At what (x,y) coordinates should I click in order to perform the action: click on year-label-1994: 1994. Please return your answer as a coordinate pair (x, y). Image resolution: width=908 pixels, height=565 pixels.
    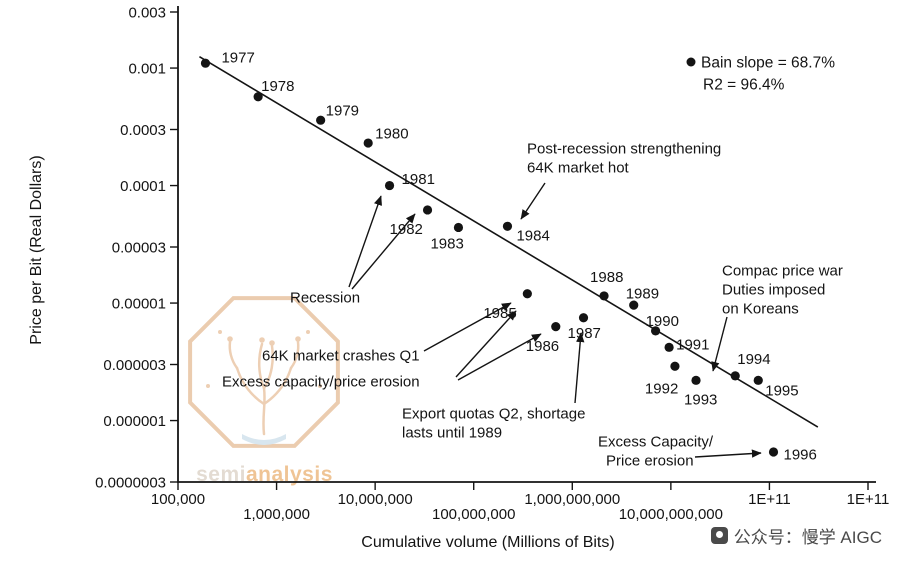
    Looking at the image, I should click on (753, 359).